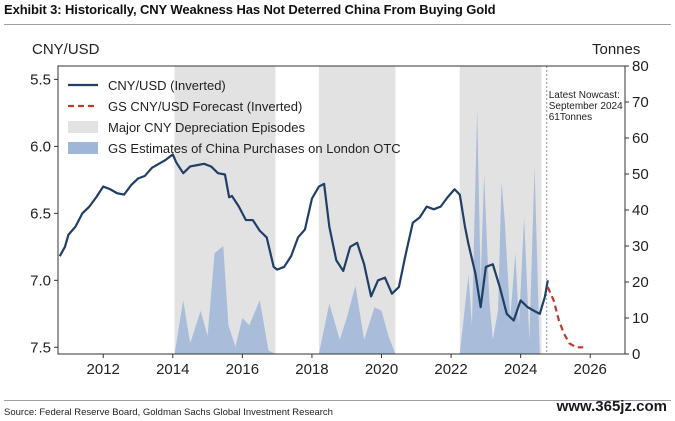 Image resolution: width=675 pixels, height=421 pixels. I want to click on x-axis: 2012 2014 2016 2018 2020 2022 2024 2026, so click(347, 366).